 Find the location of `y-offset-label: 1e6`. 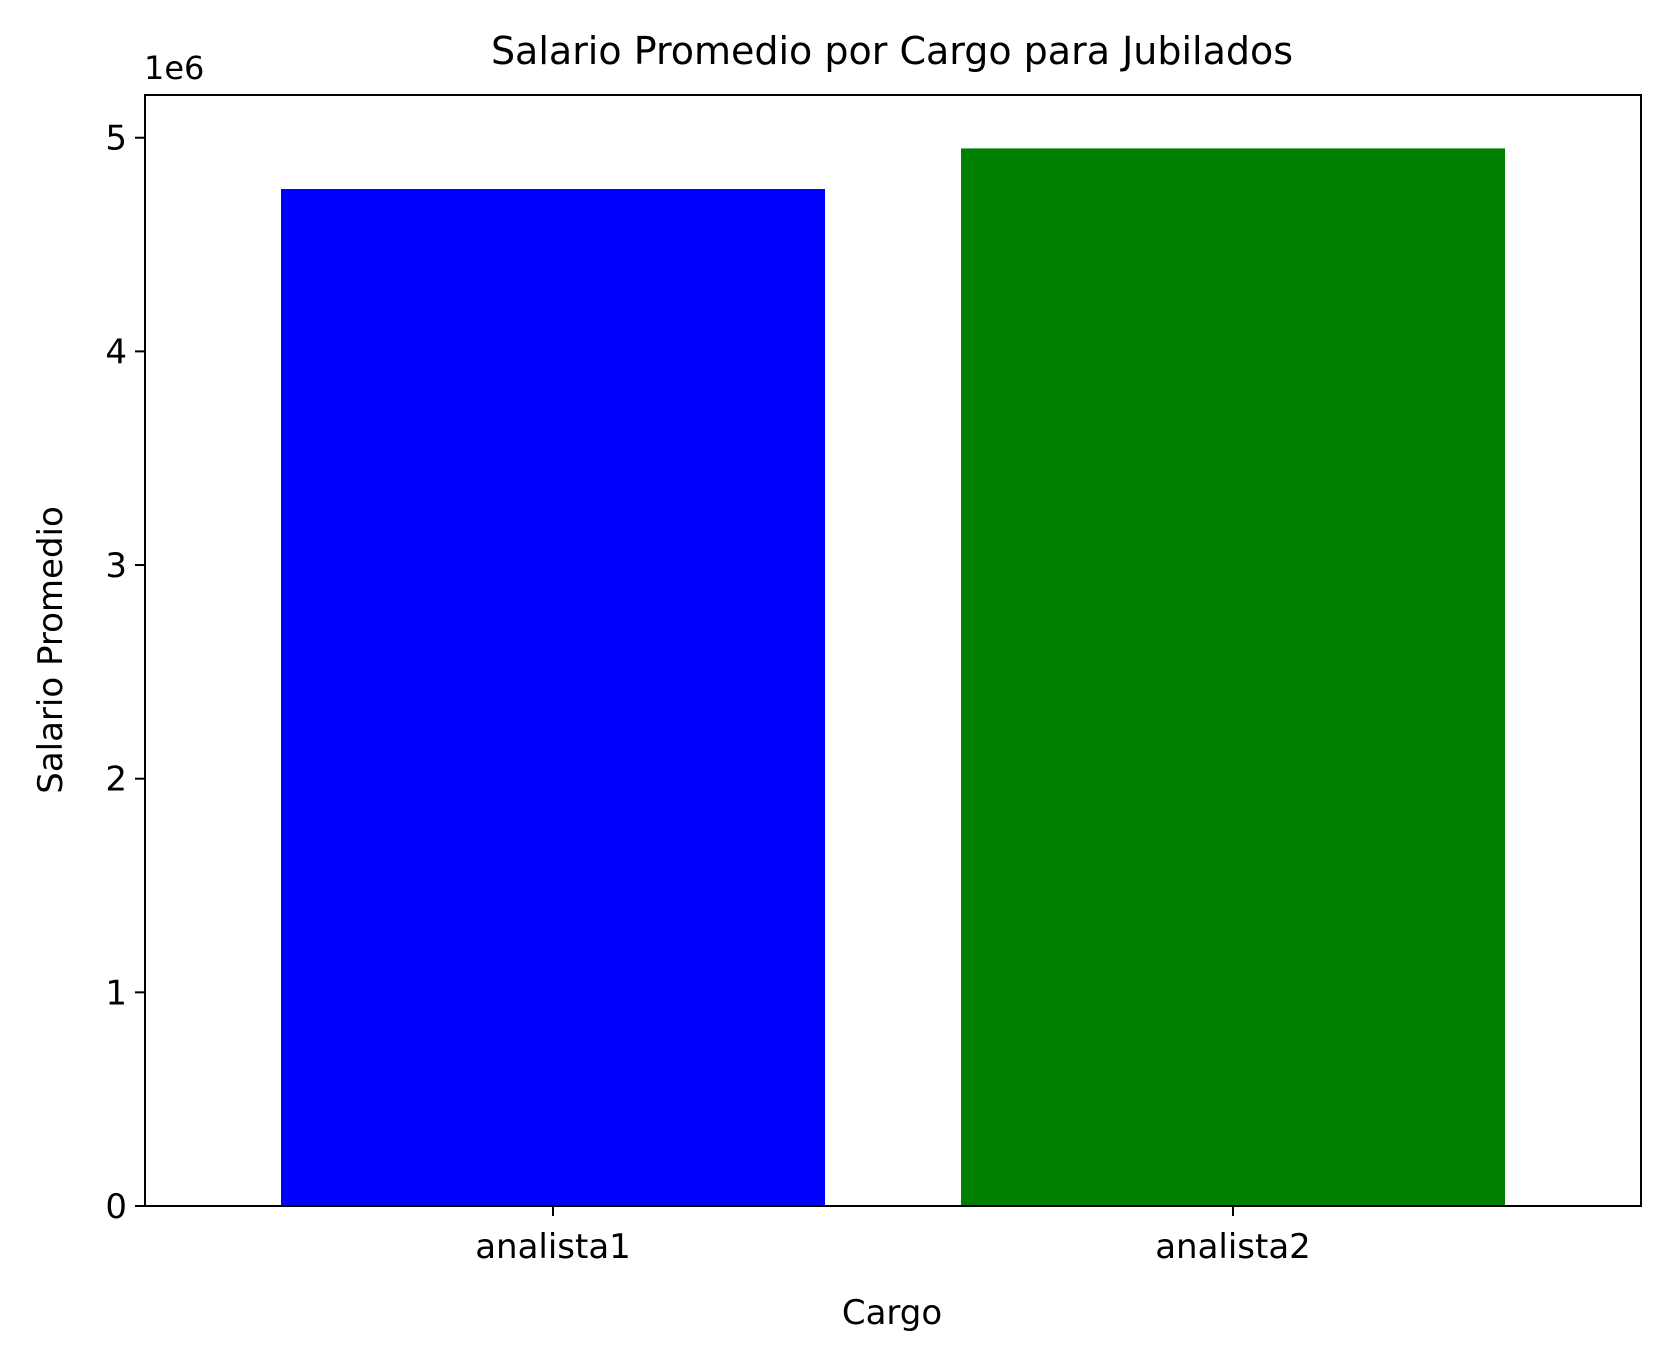

y-offset-label: 1e6 is located at coordinates (174, 68).